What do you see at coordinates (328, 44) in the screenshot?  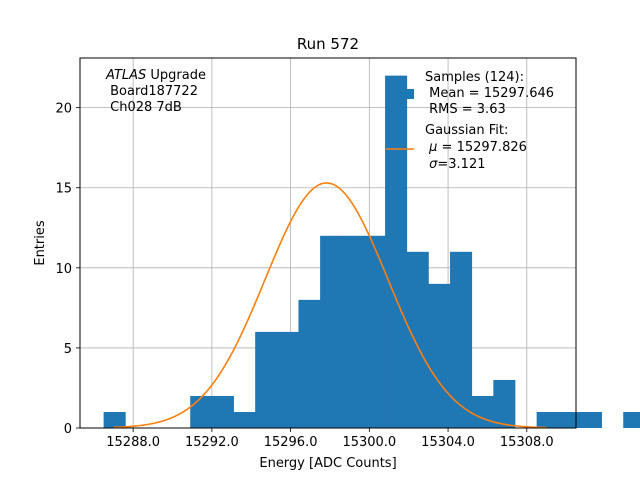 I see `chart-title: Run 572` at bounding box center [328, 44].